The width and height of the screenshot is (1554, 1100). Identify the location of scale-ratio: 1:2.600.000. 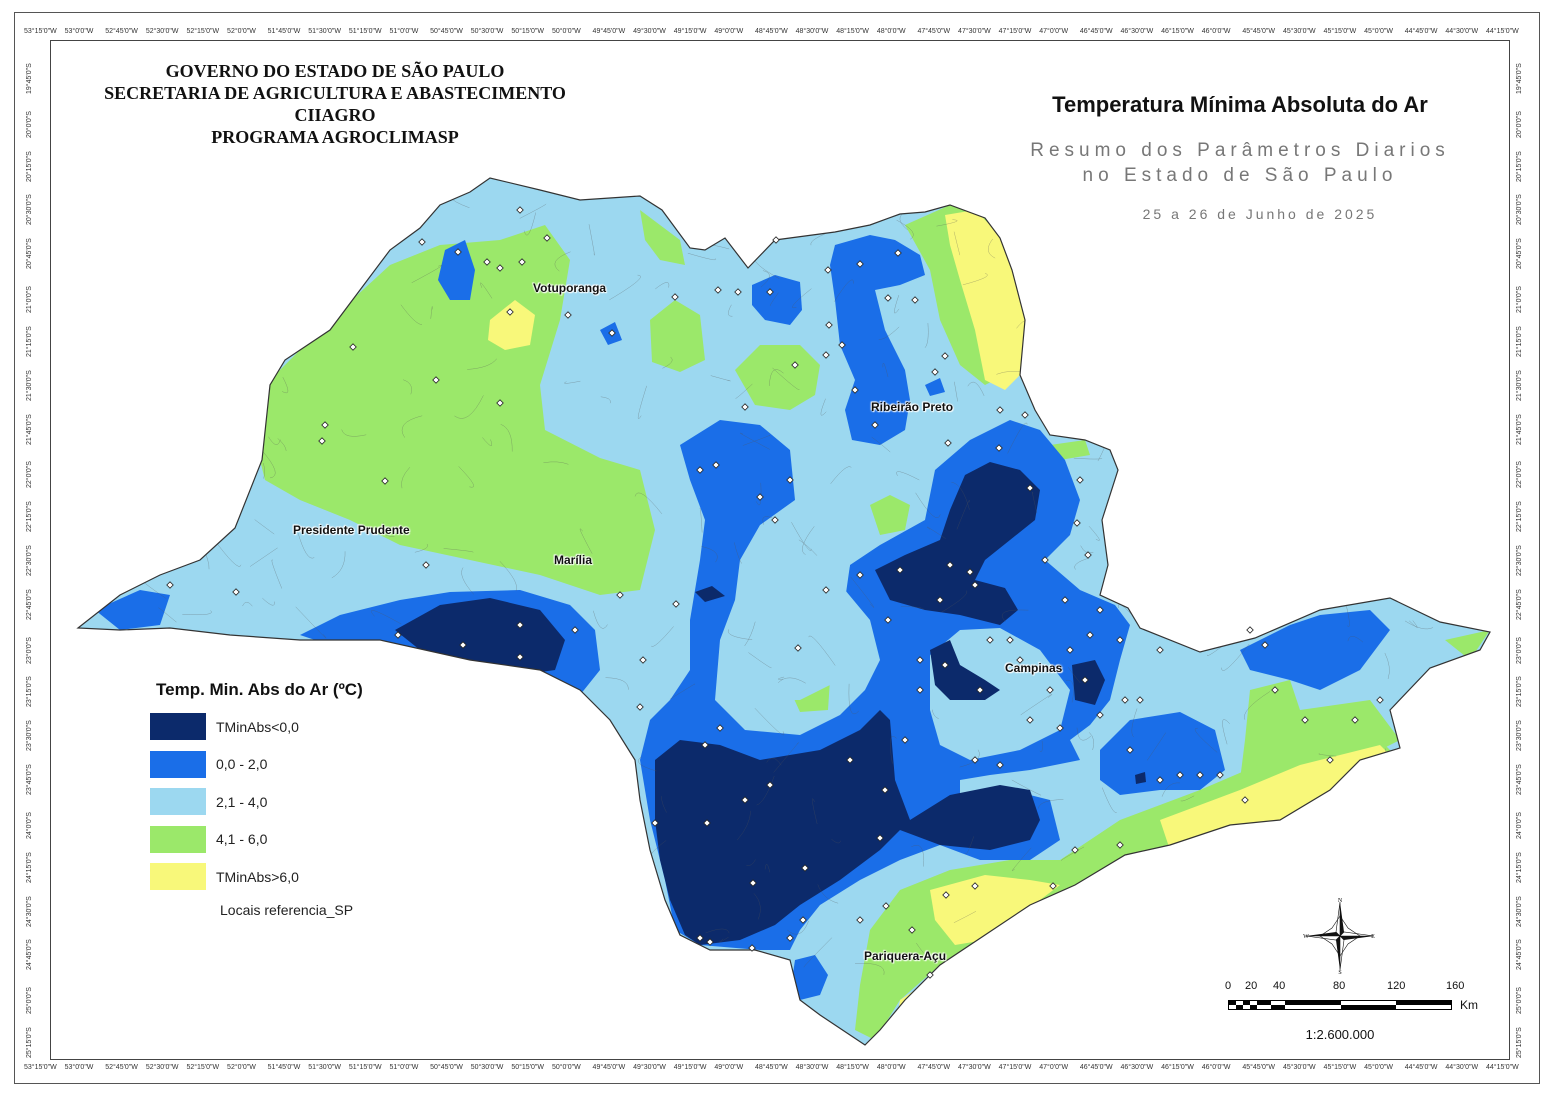
(1340, 1034).